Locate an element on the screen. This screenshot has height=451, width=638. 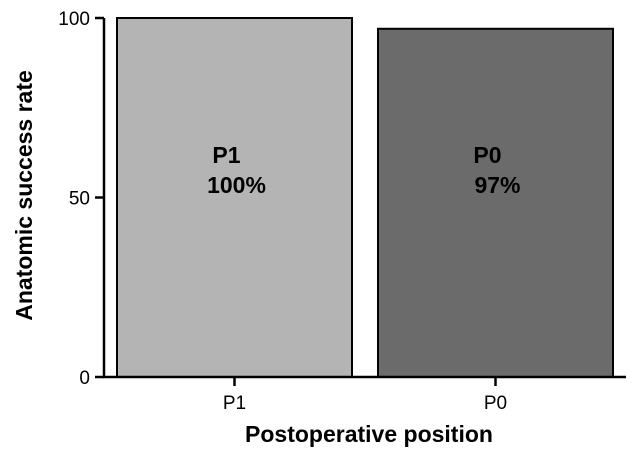
y-axis-title: Anatomic success rate is located at coordinates (24, 195).